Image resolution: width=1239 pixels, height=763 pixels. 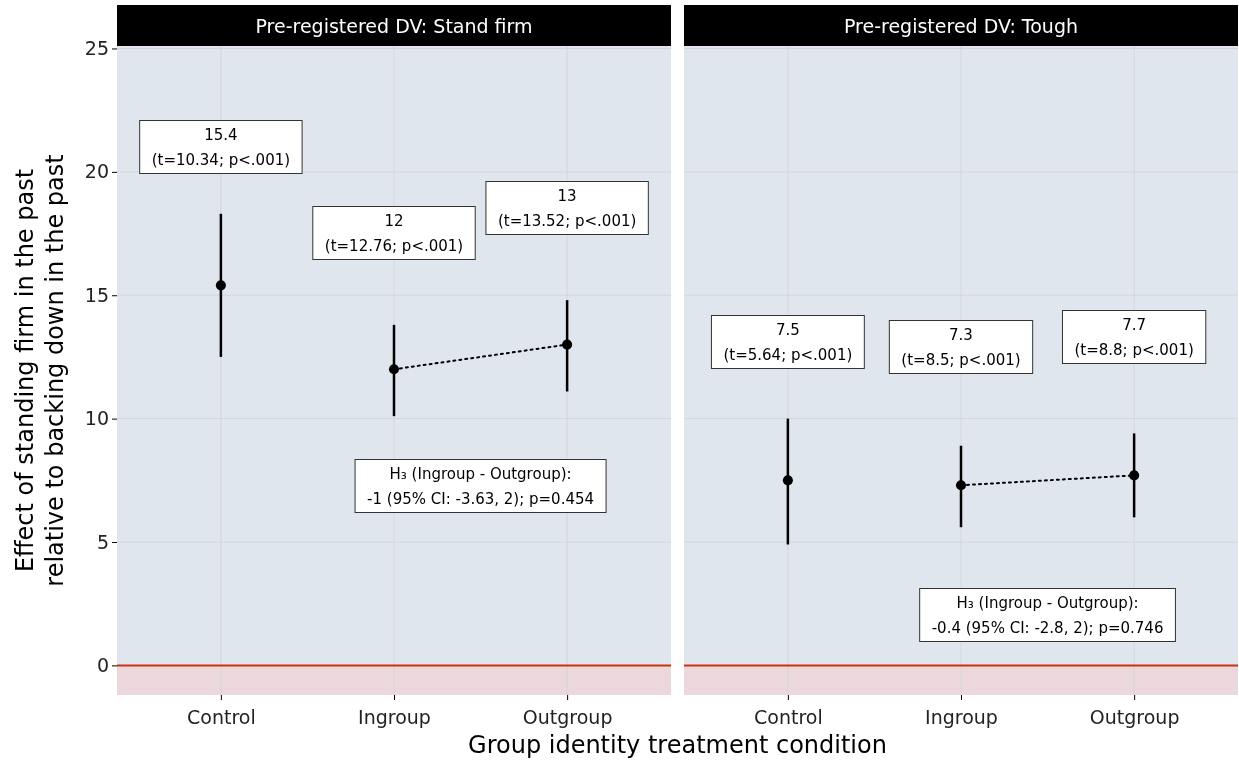 I want to click on annotation: 13 (t=13.52; p<.001), so click(x=567, y=208).